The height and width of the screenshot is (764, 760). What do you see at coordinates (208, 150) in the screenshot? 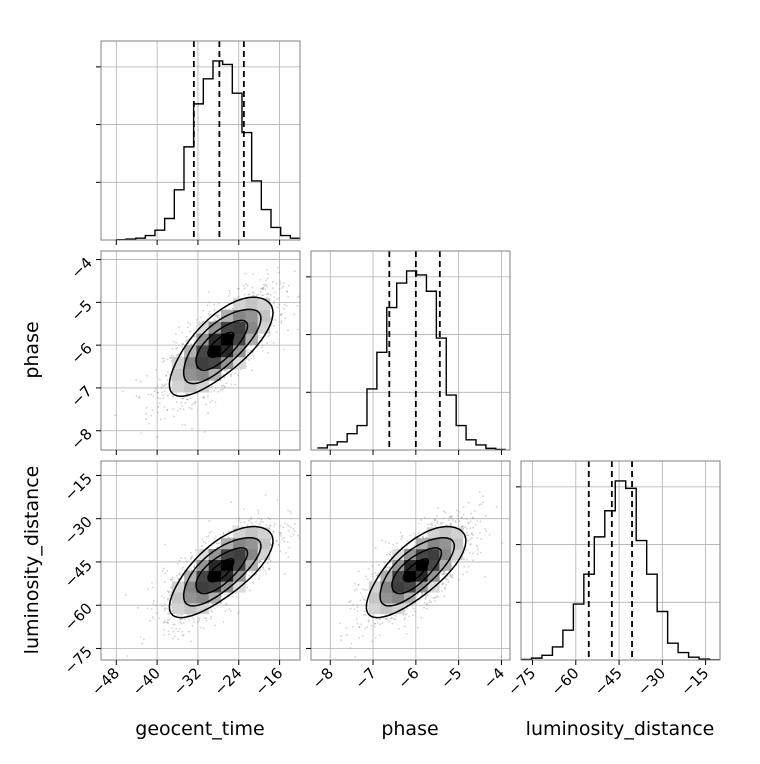
I see `histogram-step` at bounding box center [208, 150].